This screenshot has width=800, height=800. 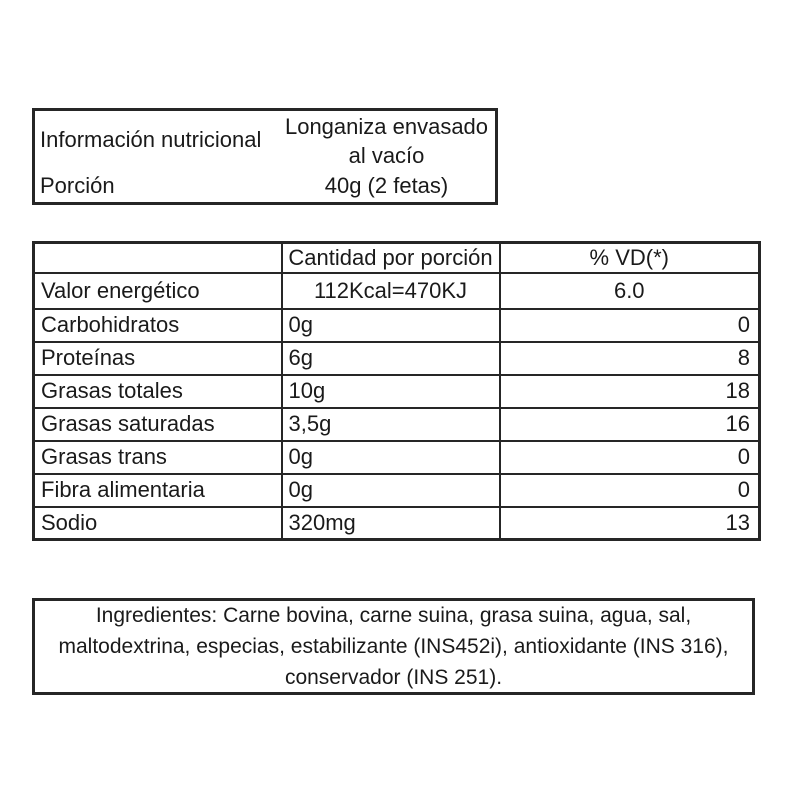 What do you see at coordinates (157, 391) in the screenshot?
I see `nutrient-name: Grasas totales` at bounding box center [157, 391].